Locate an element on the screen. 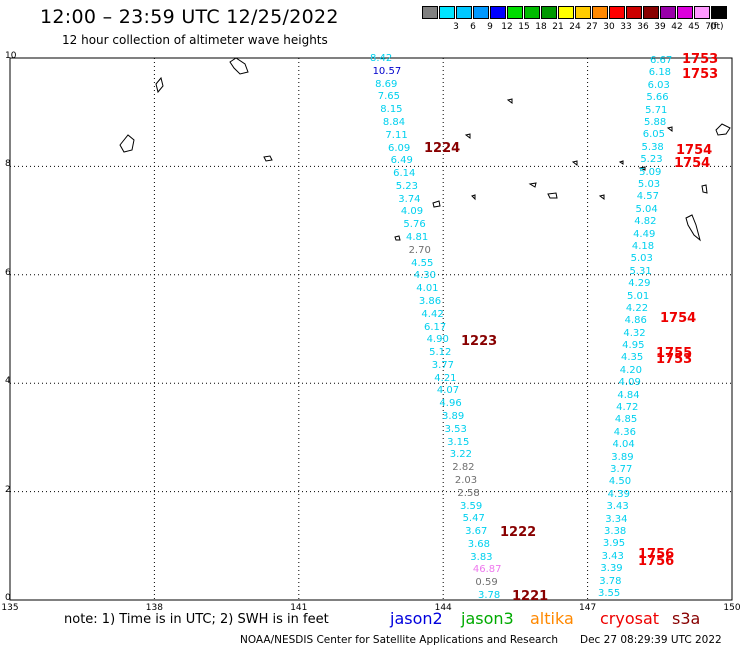  scale-label: 24 is located at coordinates (575, 27).